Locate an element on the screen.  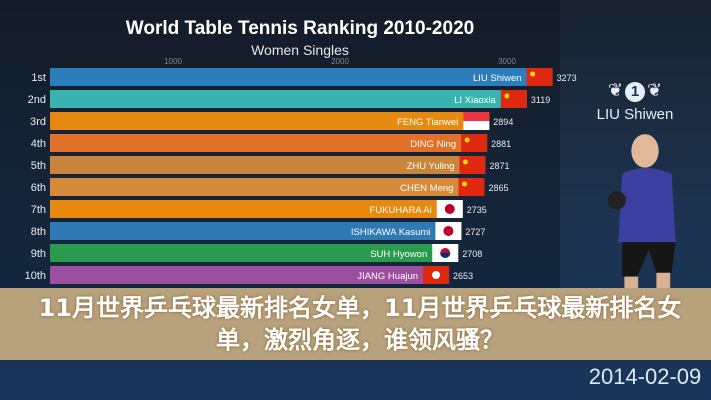
bar-name-label: ISHIKAWA Kasumi is located at coordinates (391, 232).